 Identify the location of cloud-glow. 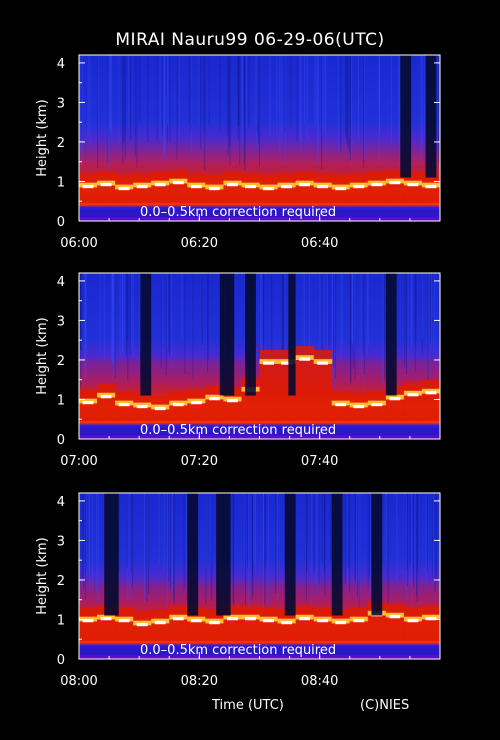
(395, 615).